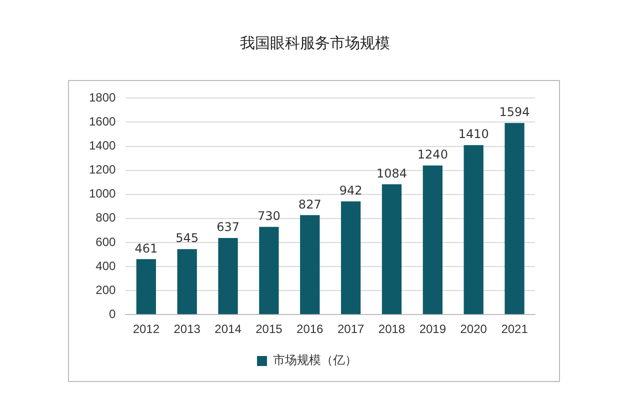 The height and width of the screenshot is (399, 630). I want to click on chart-title: 我国眼科服务市场规模, so click(315, 43).